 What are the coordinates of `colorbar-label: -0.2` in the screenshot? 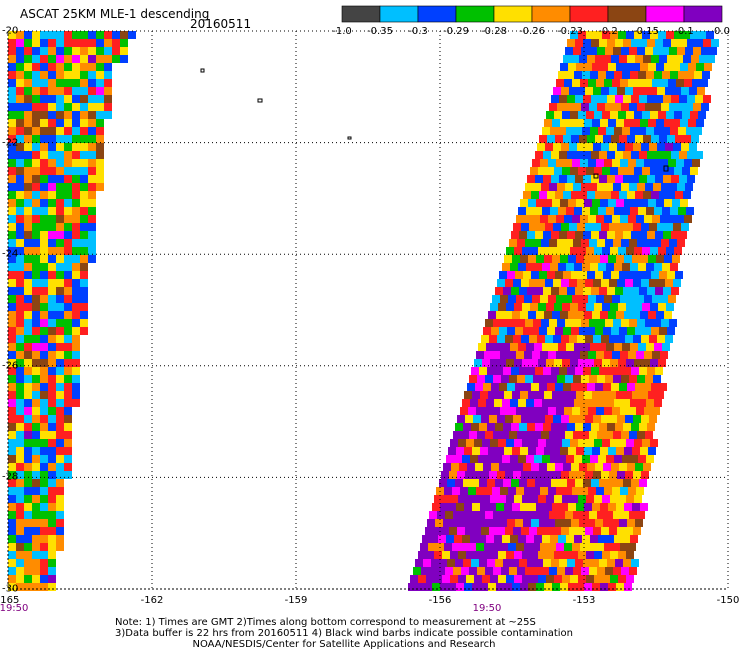 It's located at (608, 31).